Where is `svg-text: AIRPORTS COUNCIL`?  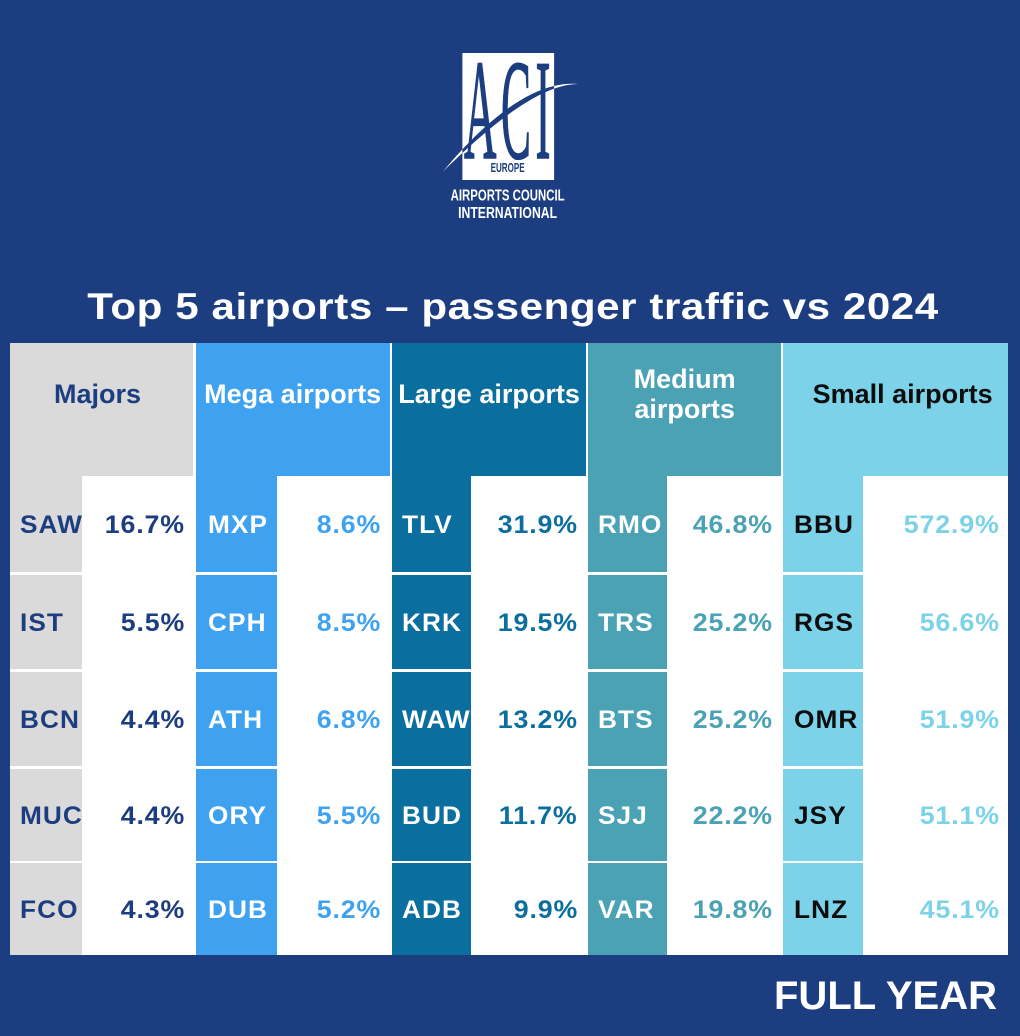
svg-text: AIRPORTS COUNCIL is located at coordinates (508, 196).